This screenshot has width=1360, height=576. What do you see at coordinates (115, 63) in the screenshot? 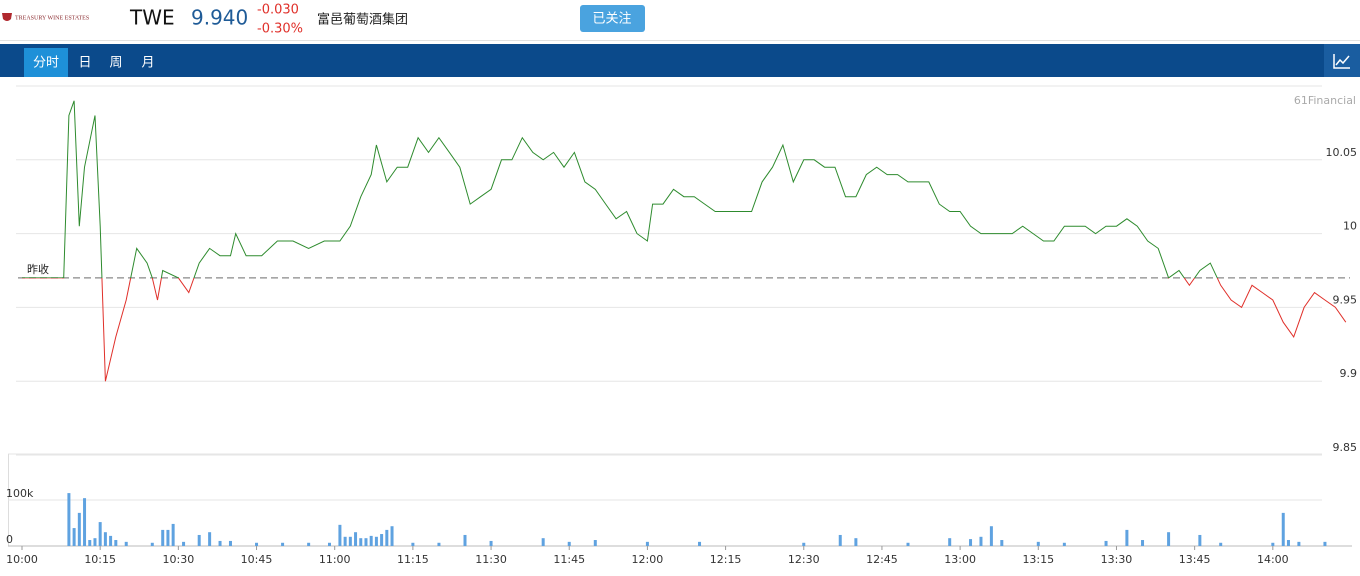
I see `tab: 周` at bounding box center [115, 63].